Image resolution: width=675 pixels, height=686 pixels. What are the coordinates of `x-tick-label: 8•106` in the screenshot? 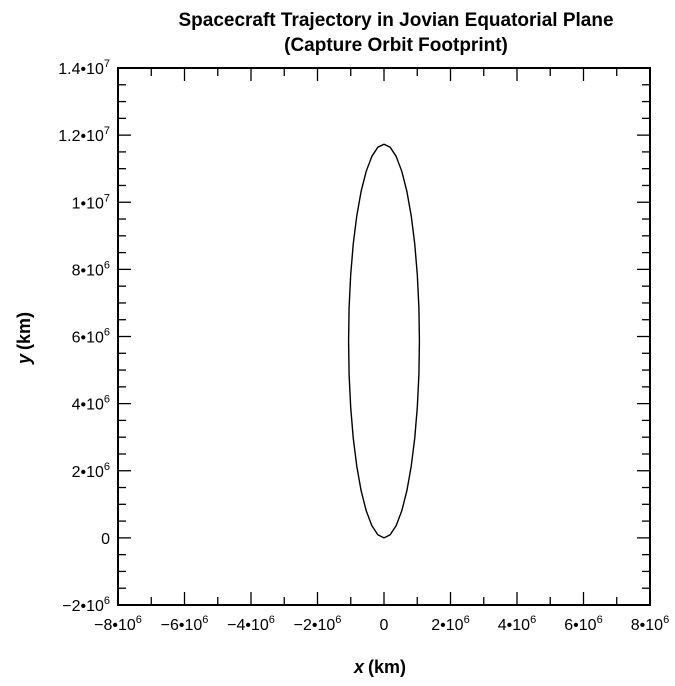 It's located at (650, 624).